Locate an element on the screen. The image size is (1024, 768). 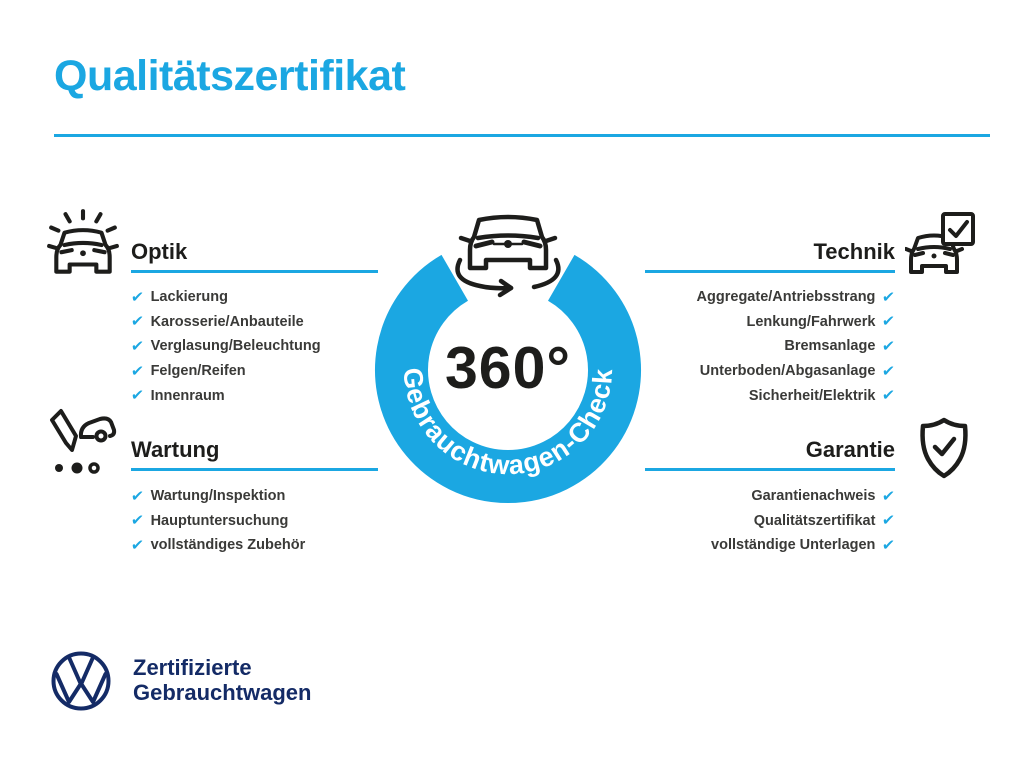
degree-label: 360° is located at coordinates (508, 368).